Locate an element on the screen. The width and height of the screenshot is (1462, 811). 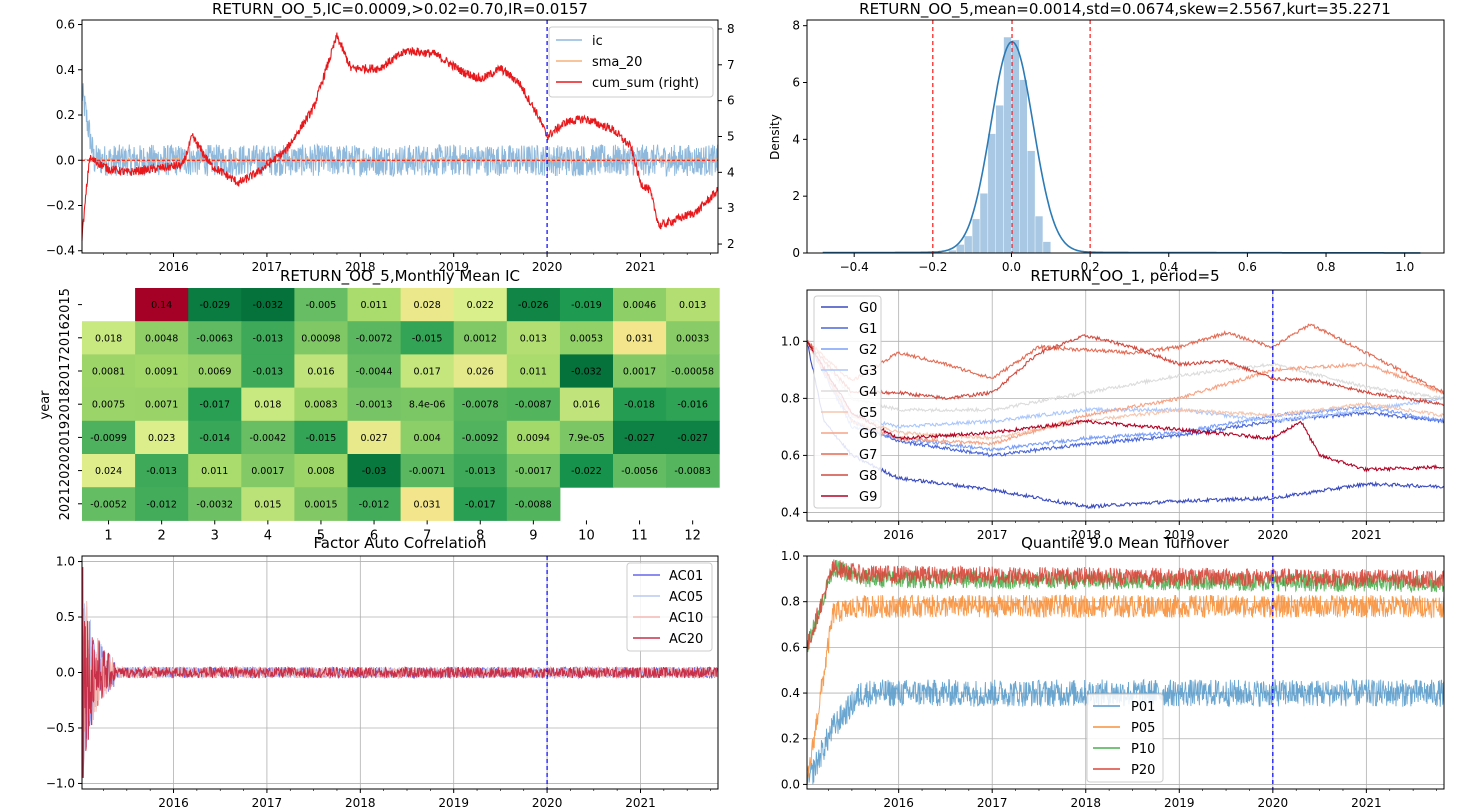
heatmap-title: RETURN_OO_5,Monthly Mean IC is located at coordinates (400, 276).